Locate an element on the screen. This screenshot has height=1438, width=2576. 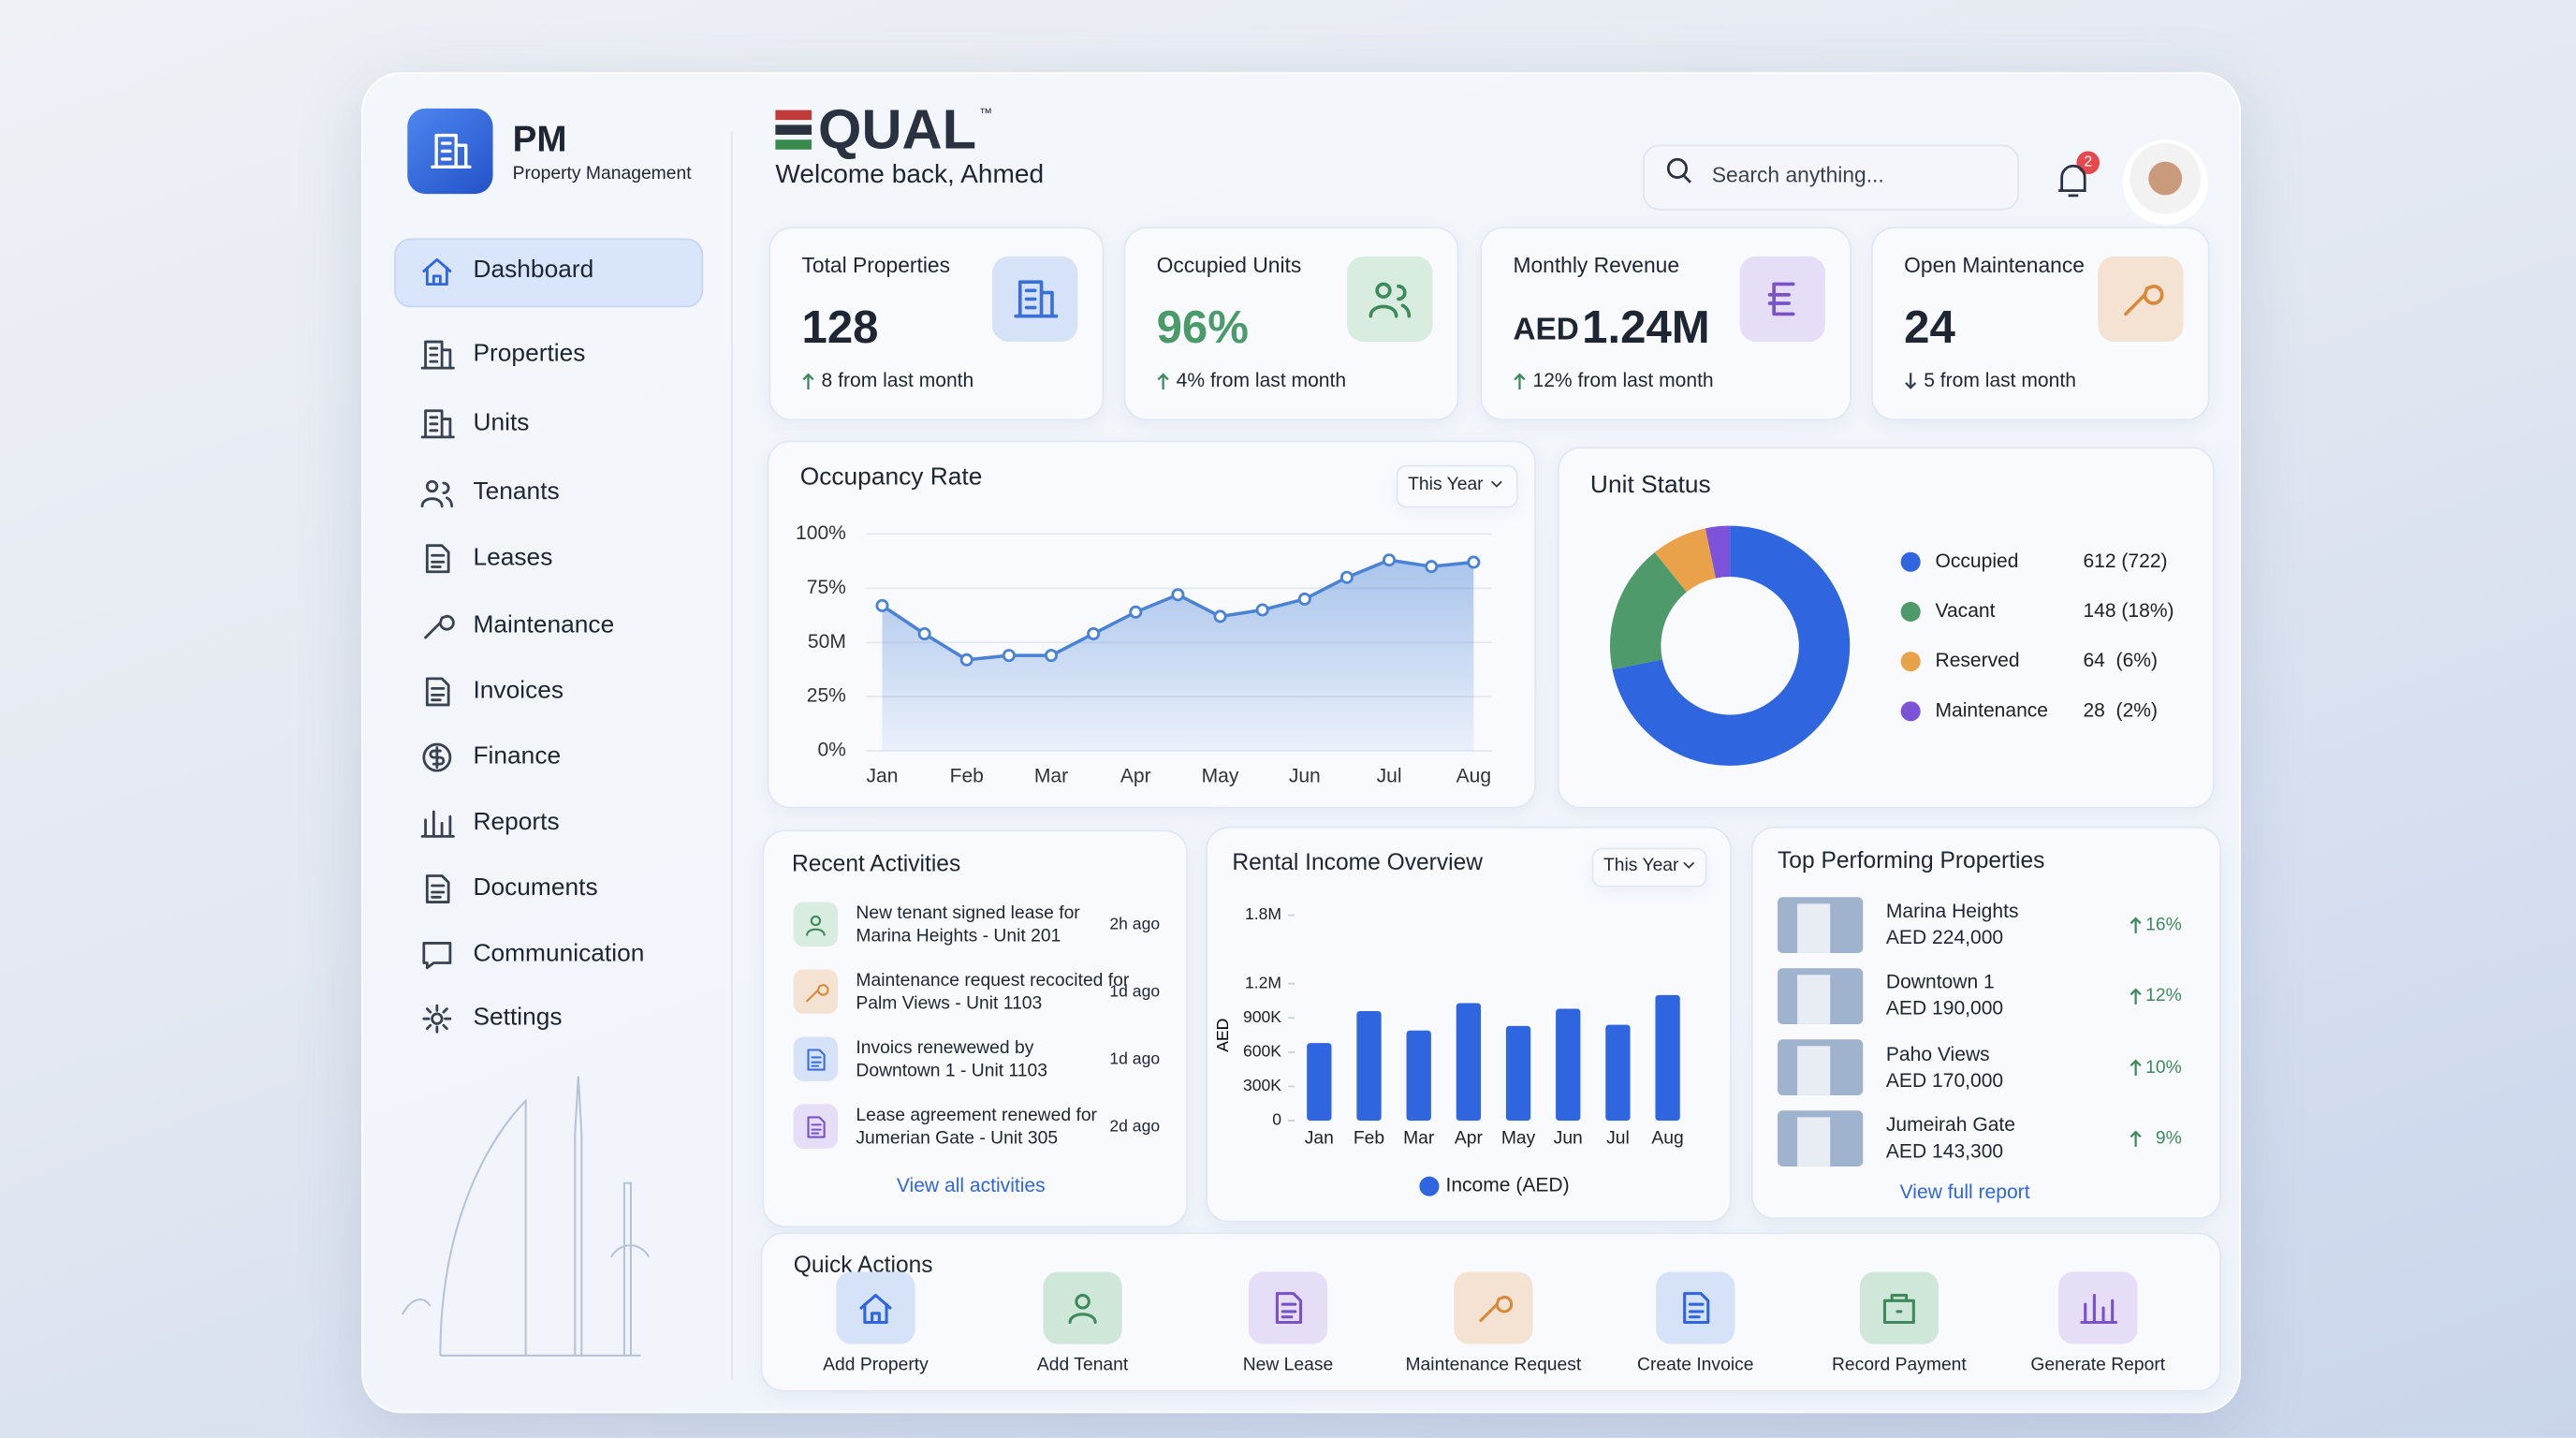
panel-title: Quick Actions is located at coordinates (863, 1264).